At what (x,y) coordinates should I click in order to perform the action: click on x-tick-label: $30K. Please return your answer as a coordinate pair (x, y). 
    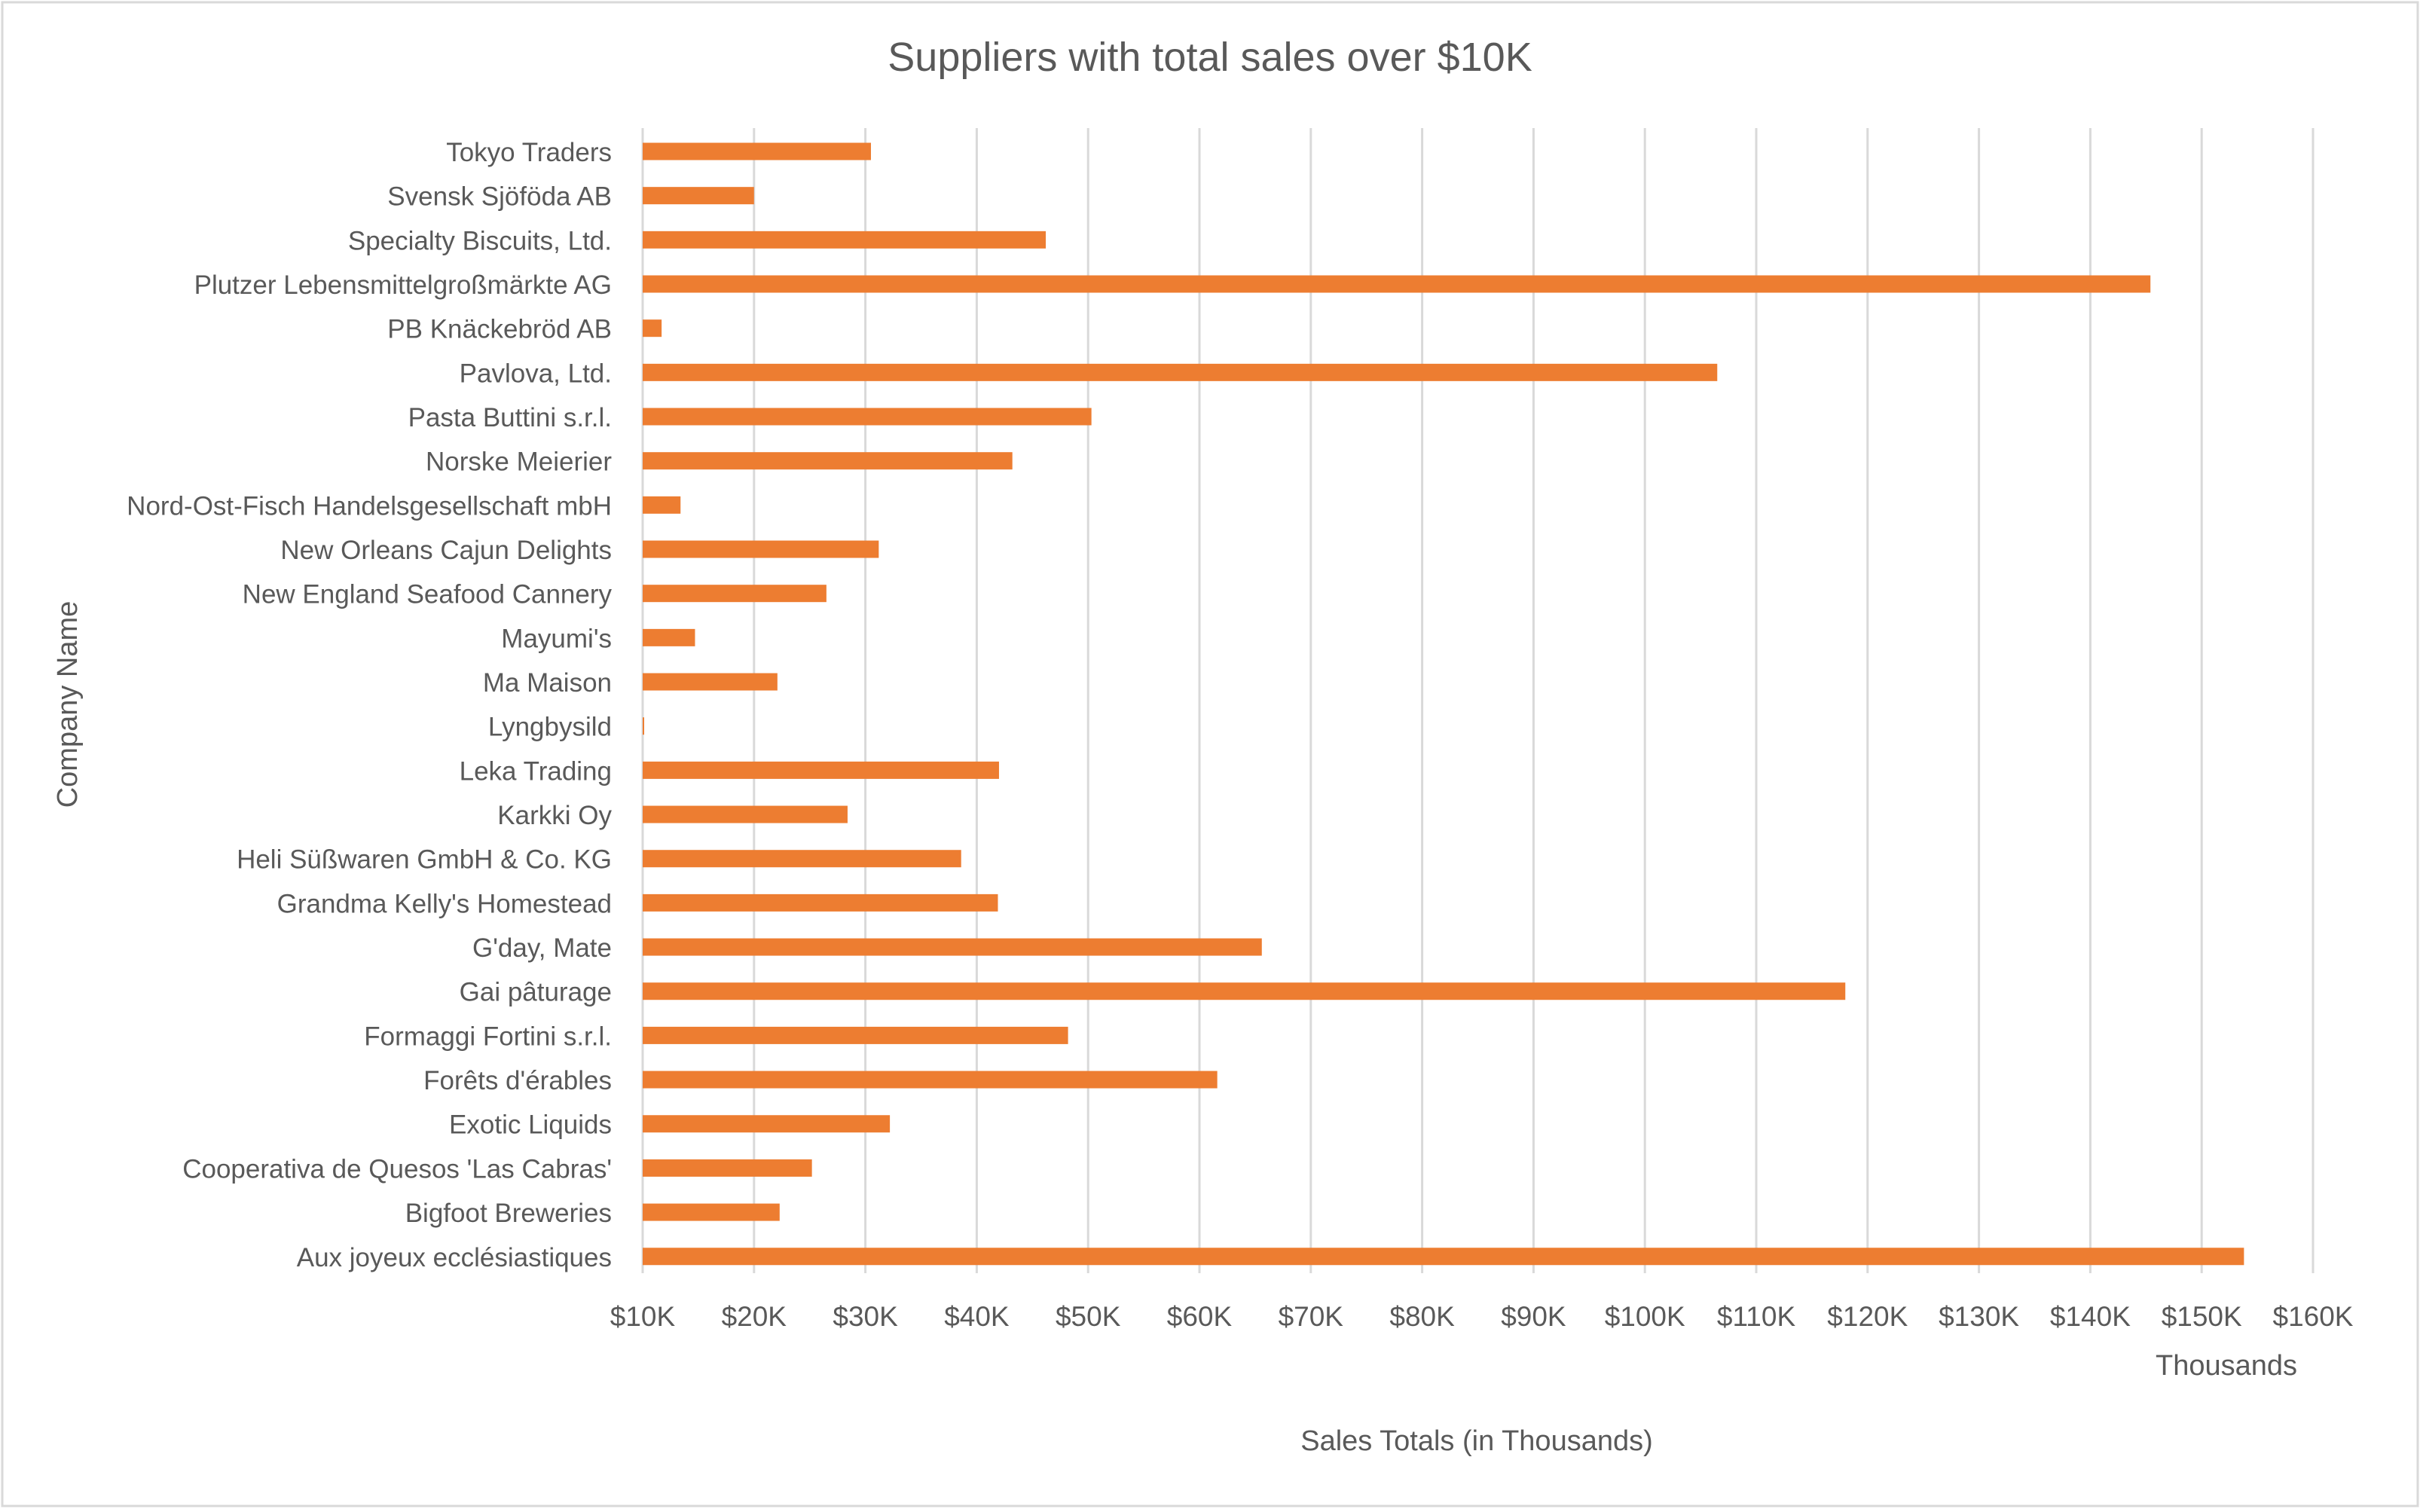
    Looking at the image, I should click on (865, 1316).